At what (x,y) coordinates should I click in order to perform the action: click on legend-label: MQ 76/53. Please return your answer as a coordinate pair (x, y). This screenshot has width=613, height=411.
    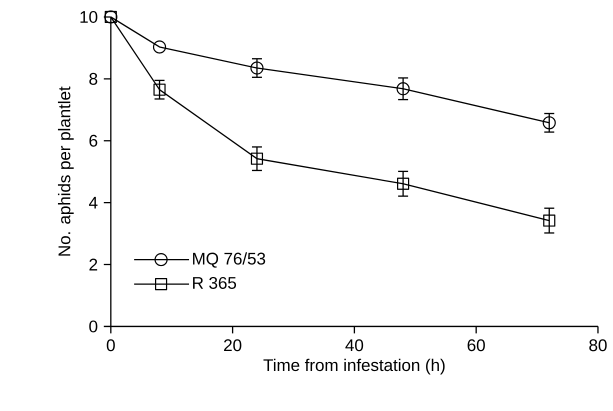
    Looking at the image, I should click on (229, 260).